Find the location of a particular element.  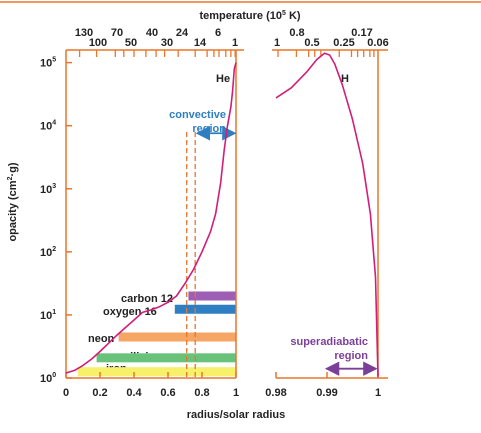

x-tick-label-left-3: 0.6 is located at coordinates (167, 393).